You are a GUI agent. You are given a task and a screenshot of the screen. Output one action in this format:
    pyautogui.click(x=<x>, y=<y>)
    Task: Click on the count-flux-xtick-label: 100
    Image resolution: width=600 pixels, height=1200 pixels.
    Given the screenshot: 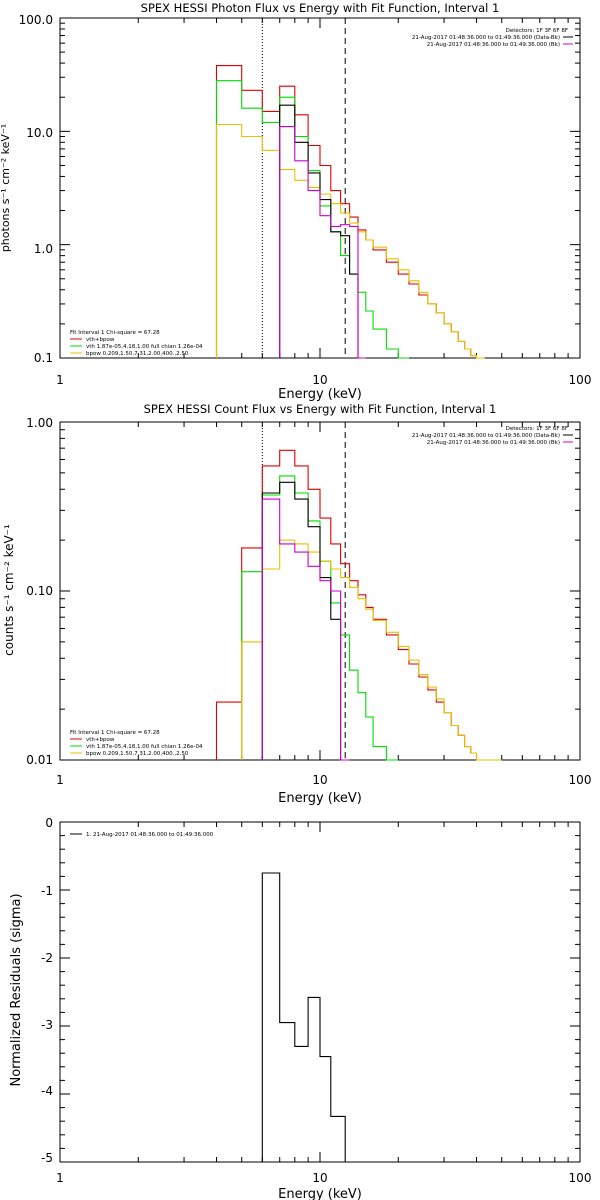 What is the action you would take?
    pyautogui.click(x=580, y=780)
    